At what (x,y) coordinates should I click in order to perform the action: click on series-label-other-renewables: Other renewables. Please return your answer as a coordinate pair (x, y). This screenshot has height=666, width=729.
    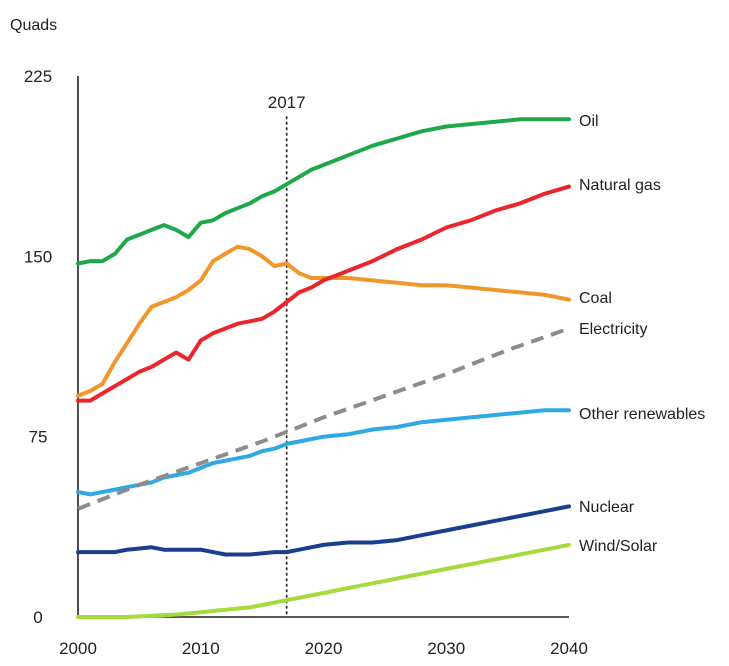
    Looking at the image, I should click on (642, 414).